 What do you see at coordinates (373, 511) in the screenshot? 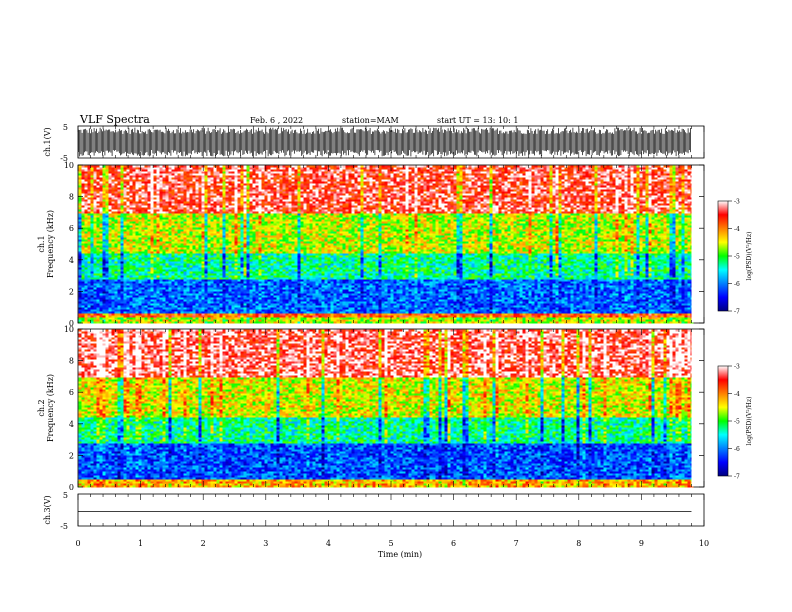
I see `ch3-waveform-panel: 5 -5 ch.3(V)` at bounding box center [373, 511].